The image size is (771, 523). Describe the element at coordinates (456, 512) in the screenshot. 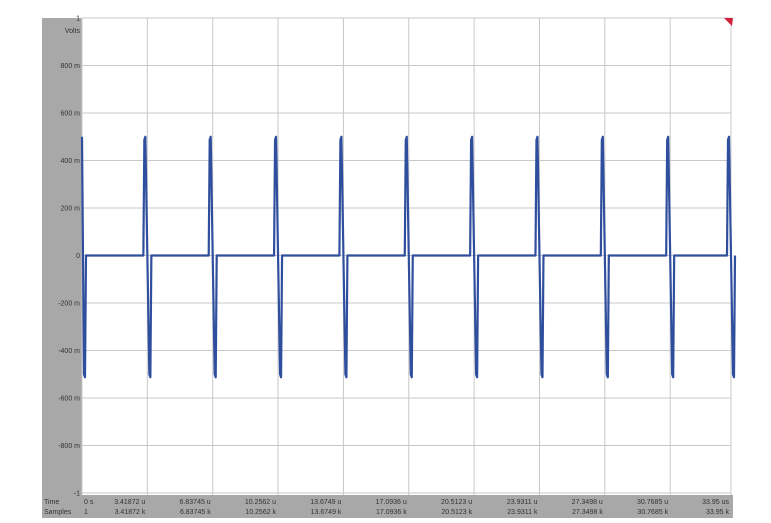

I see `x-tick-samples: 20.5123 k` at that location.